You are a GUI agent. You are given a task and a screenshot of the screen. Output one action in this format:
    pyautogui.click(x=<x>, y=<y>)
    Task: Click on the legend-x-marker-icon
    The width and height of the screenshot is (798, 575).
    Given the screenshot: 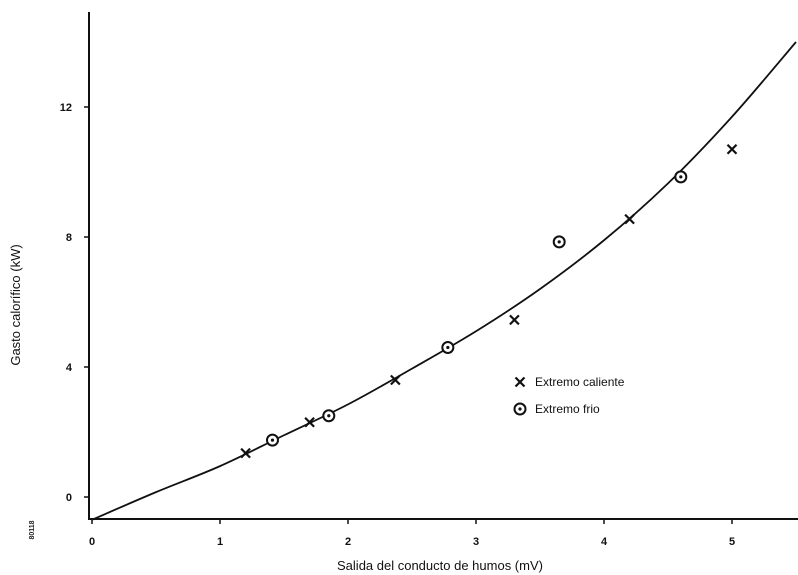 What is the action you would take?
    pyautogui.click(x=520, y=382)
    